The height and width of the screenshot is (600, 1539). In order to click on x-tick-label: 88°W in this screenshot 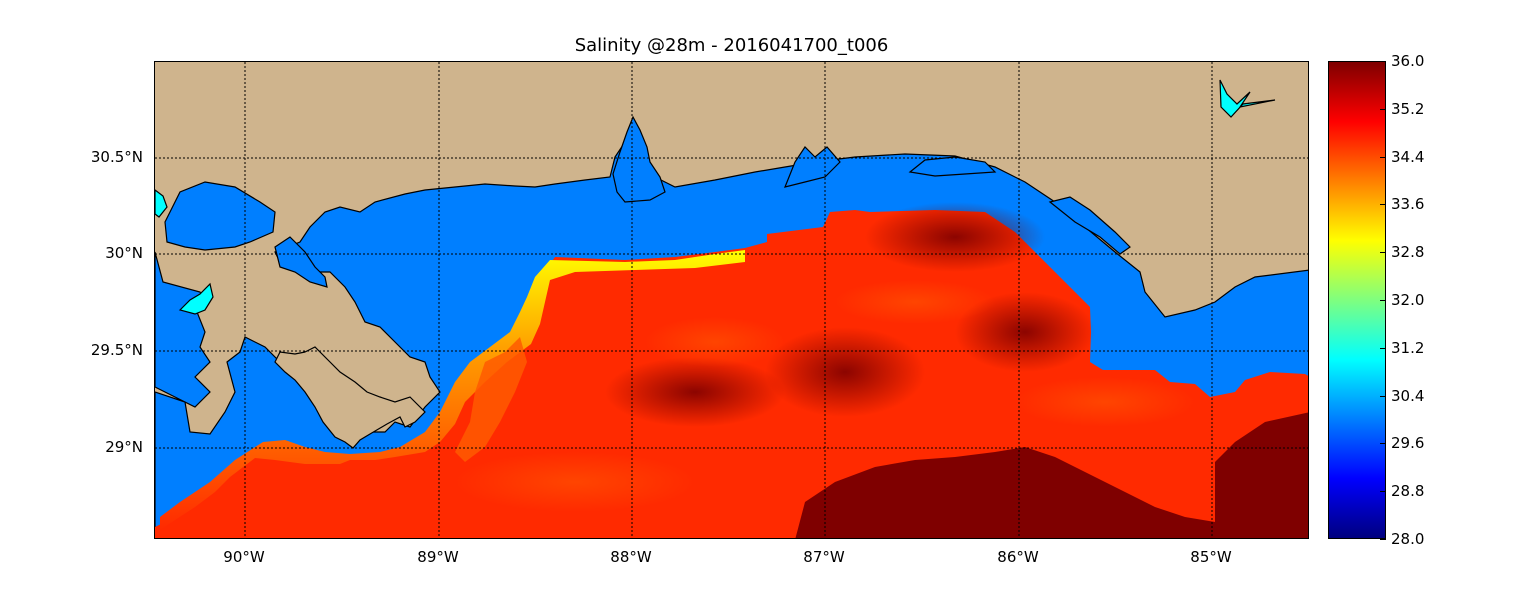, I will do `click(631, 557)`.